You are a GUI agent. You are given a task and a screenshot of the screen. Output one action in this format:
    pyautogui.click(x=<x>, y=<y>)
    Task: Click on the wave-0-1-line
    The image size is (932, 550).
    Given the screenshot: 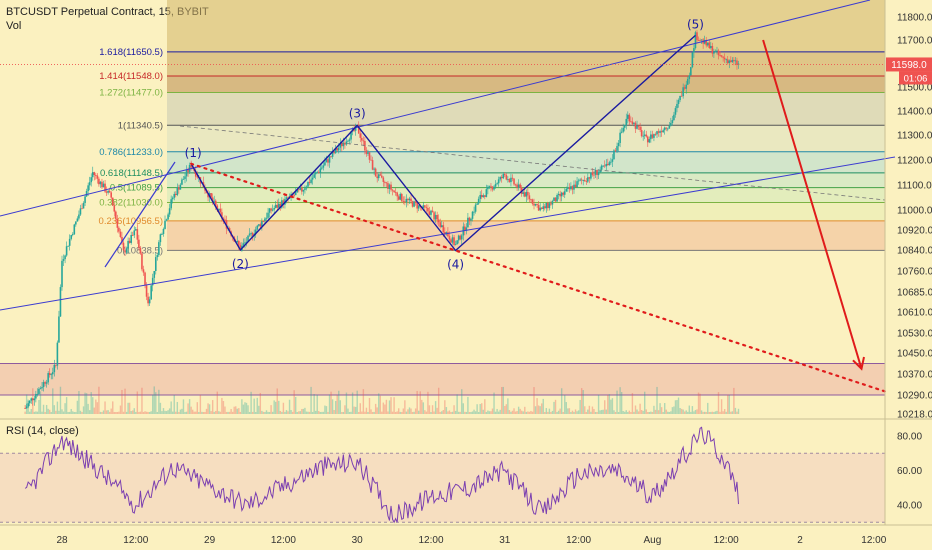 What is the action you would take?
    pyautogui.click(x=140, y=214)
    